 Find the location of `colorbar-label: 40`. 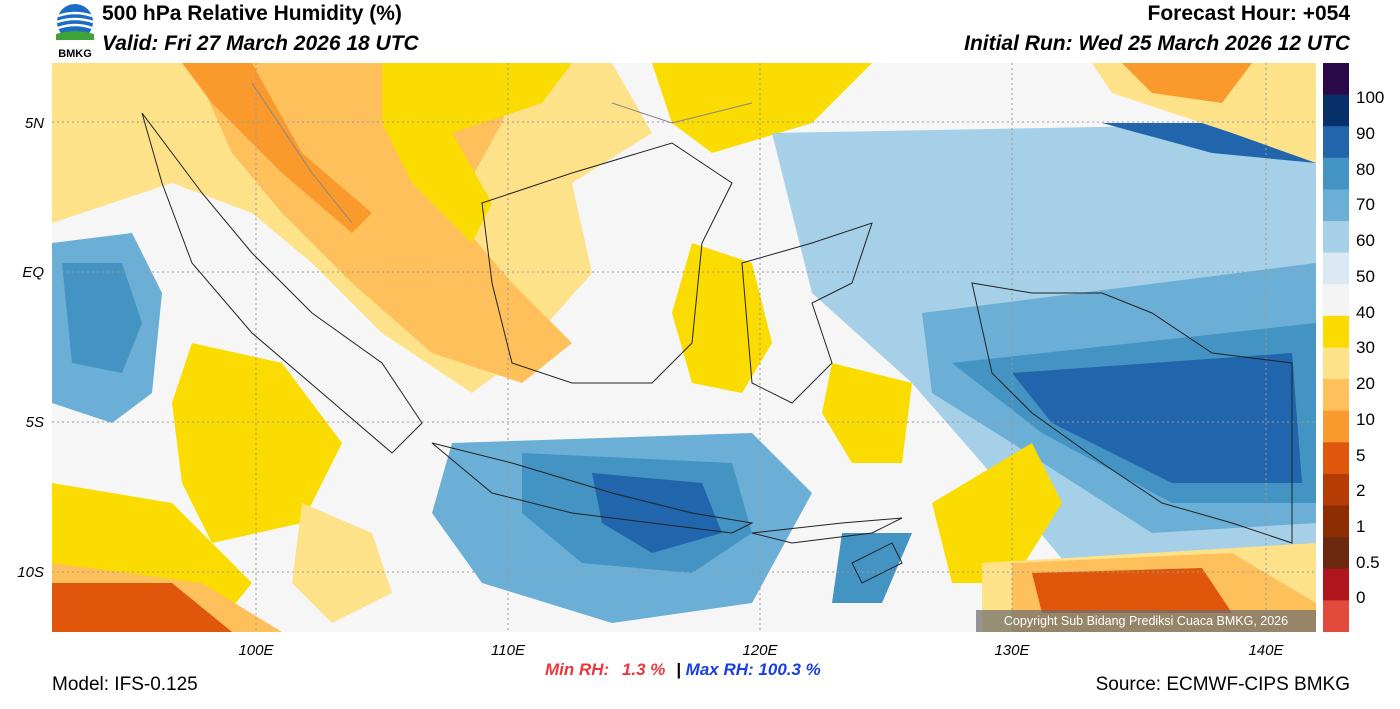

colorbar-label: 40 is located at coordinates (1365, 312).